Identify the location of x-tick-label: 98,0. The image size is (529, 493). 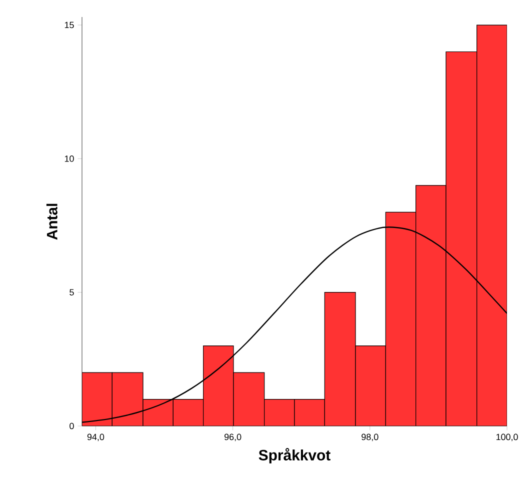
(370, 438).